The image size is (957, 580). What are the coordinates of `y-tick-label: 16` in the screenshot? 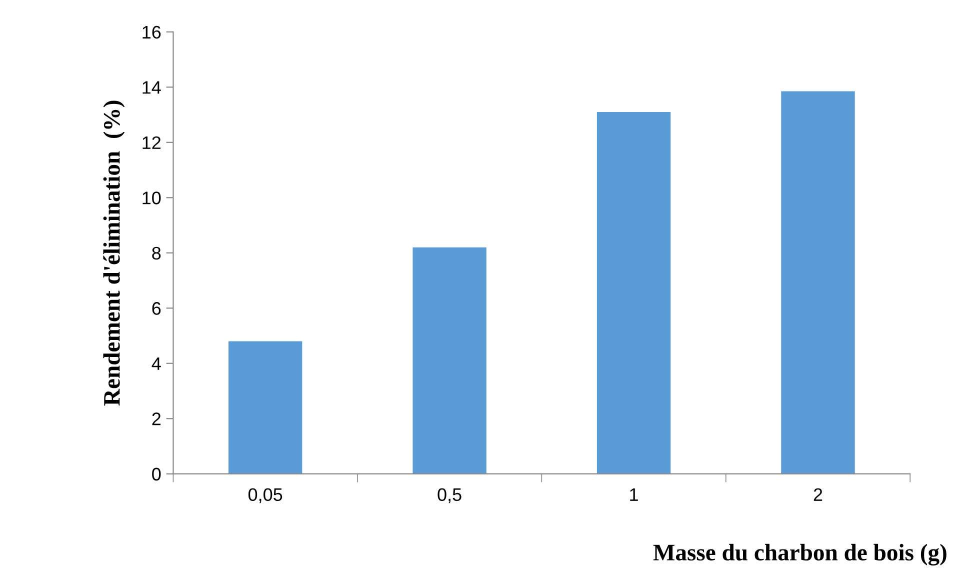 It's located at (151, 32).